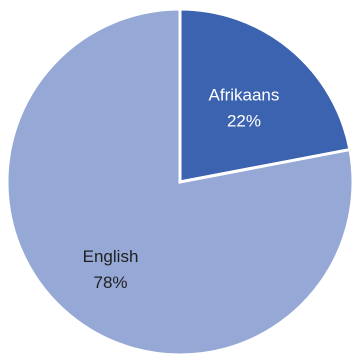 This screenshot has height=358, width=353. What do you see at coordinates (111, 256) in the screenshot?
I see `slice-label-english: English` at bounding box center [111, 256].